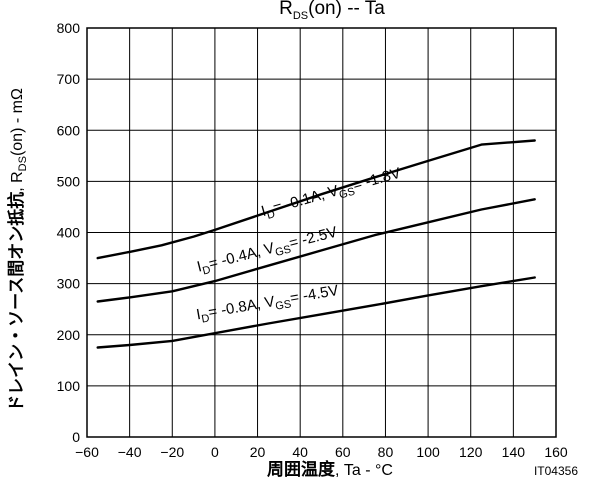 The height and width of the screenshot is (484, 602). What do you see at coordinates (300, 452) in the screenshot?
I see `x-tick-label: 40` at bounding box center [300, 452].